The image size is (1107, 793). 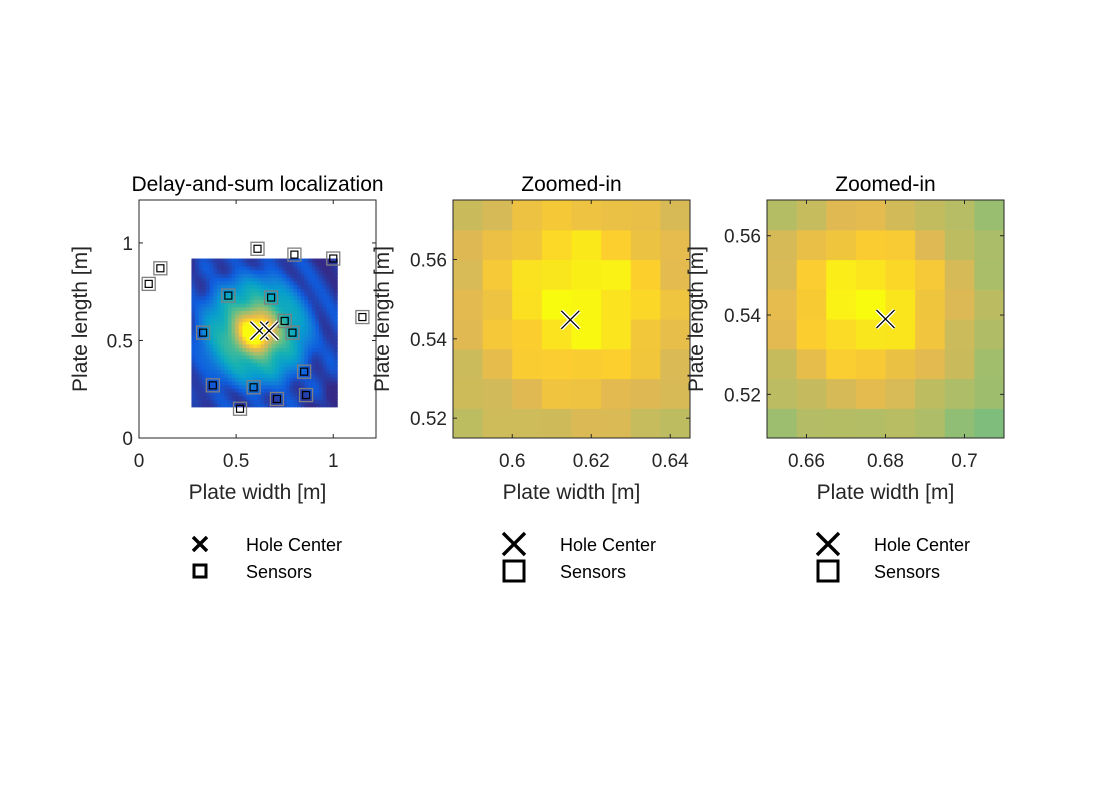 I want to click on hole-center-marker, so click(x=885, y=319).